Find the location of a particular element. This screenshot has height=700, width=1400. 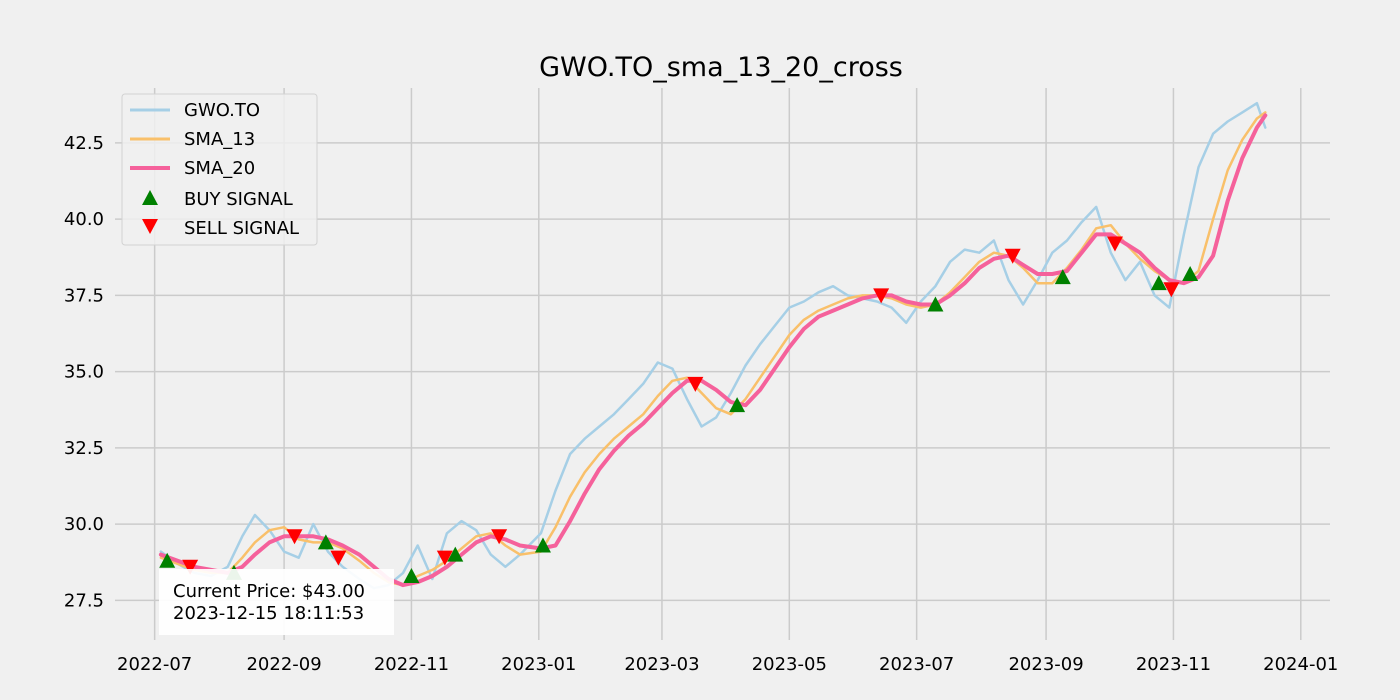

legend-label-sma-20: SMA_20 is located at coordinates (219, 168).